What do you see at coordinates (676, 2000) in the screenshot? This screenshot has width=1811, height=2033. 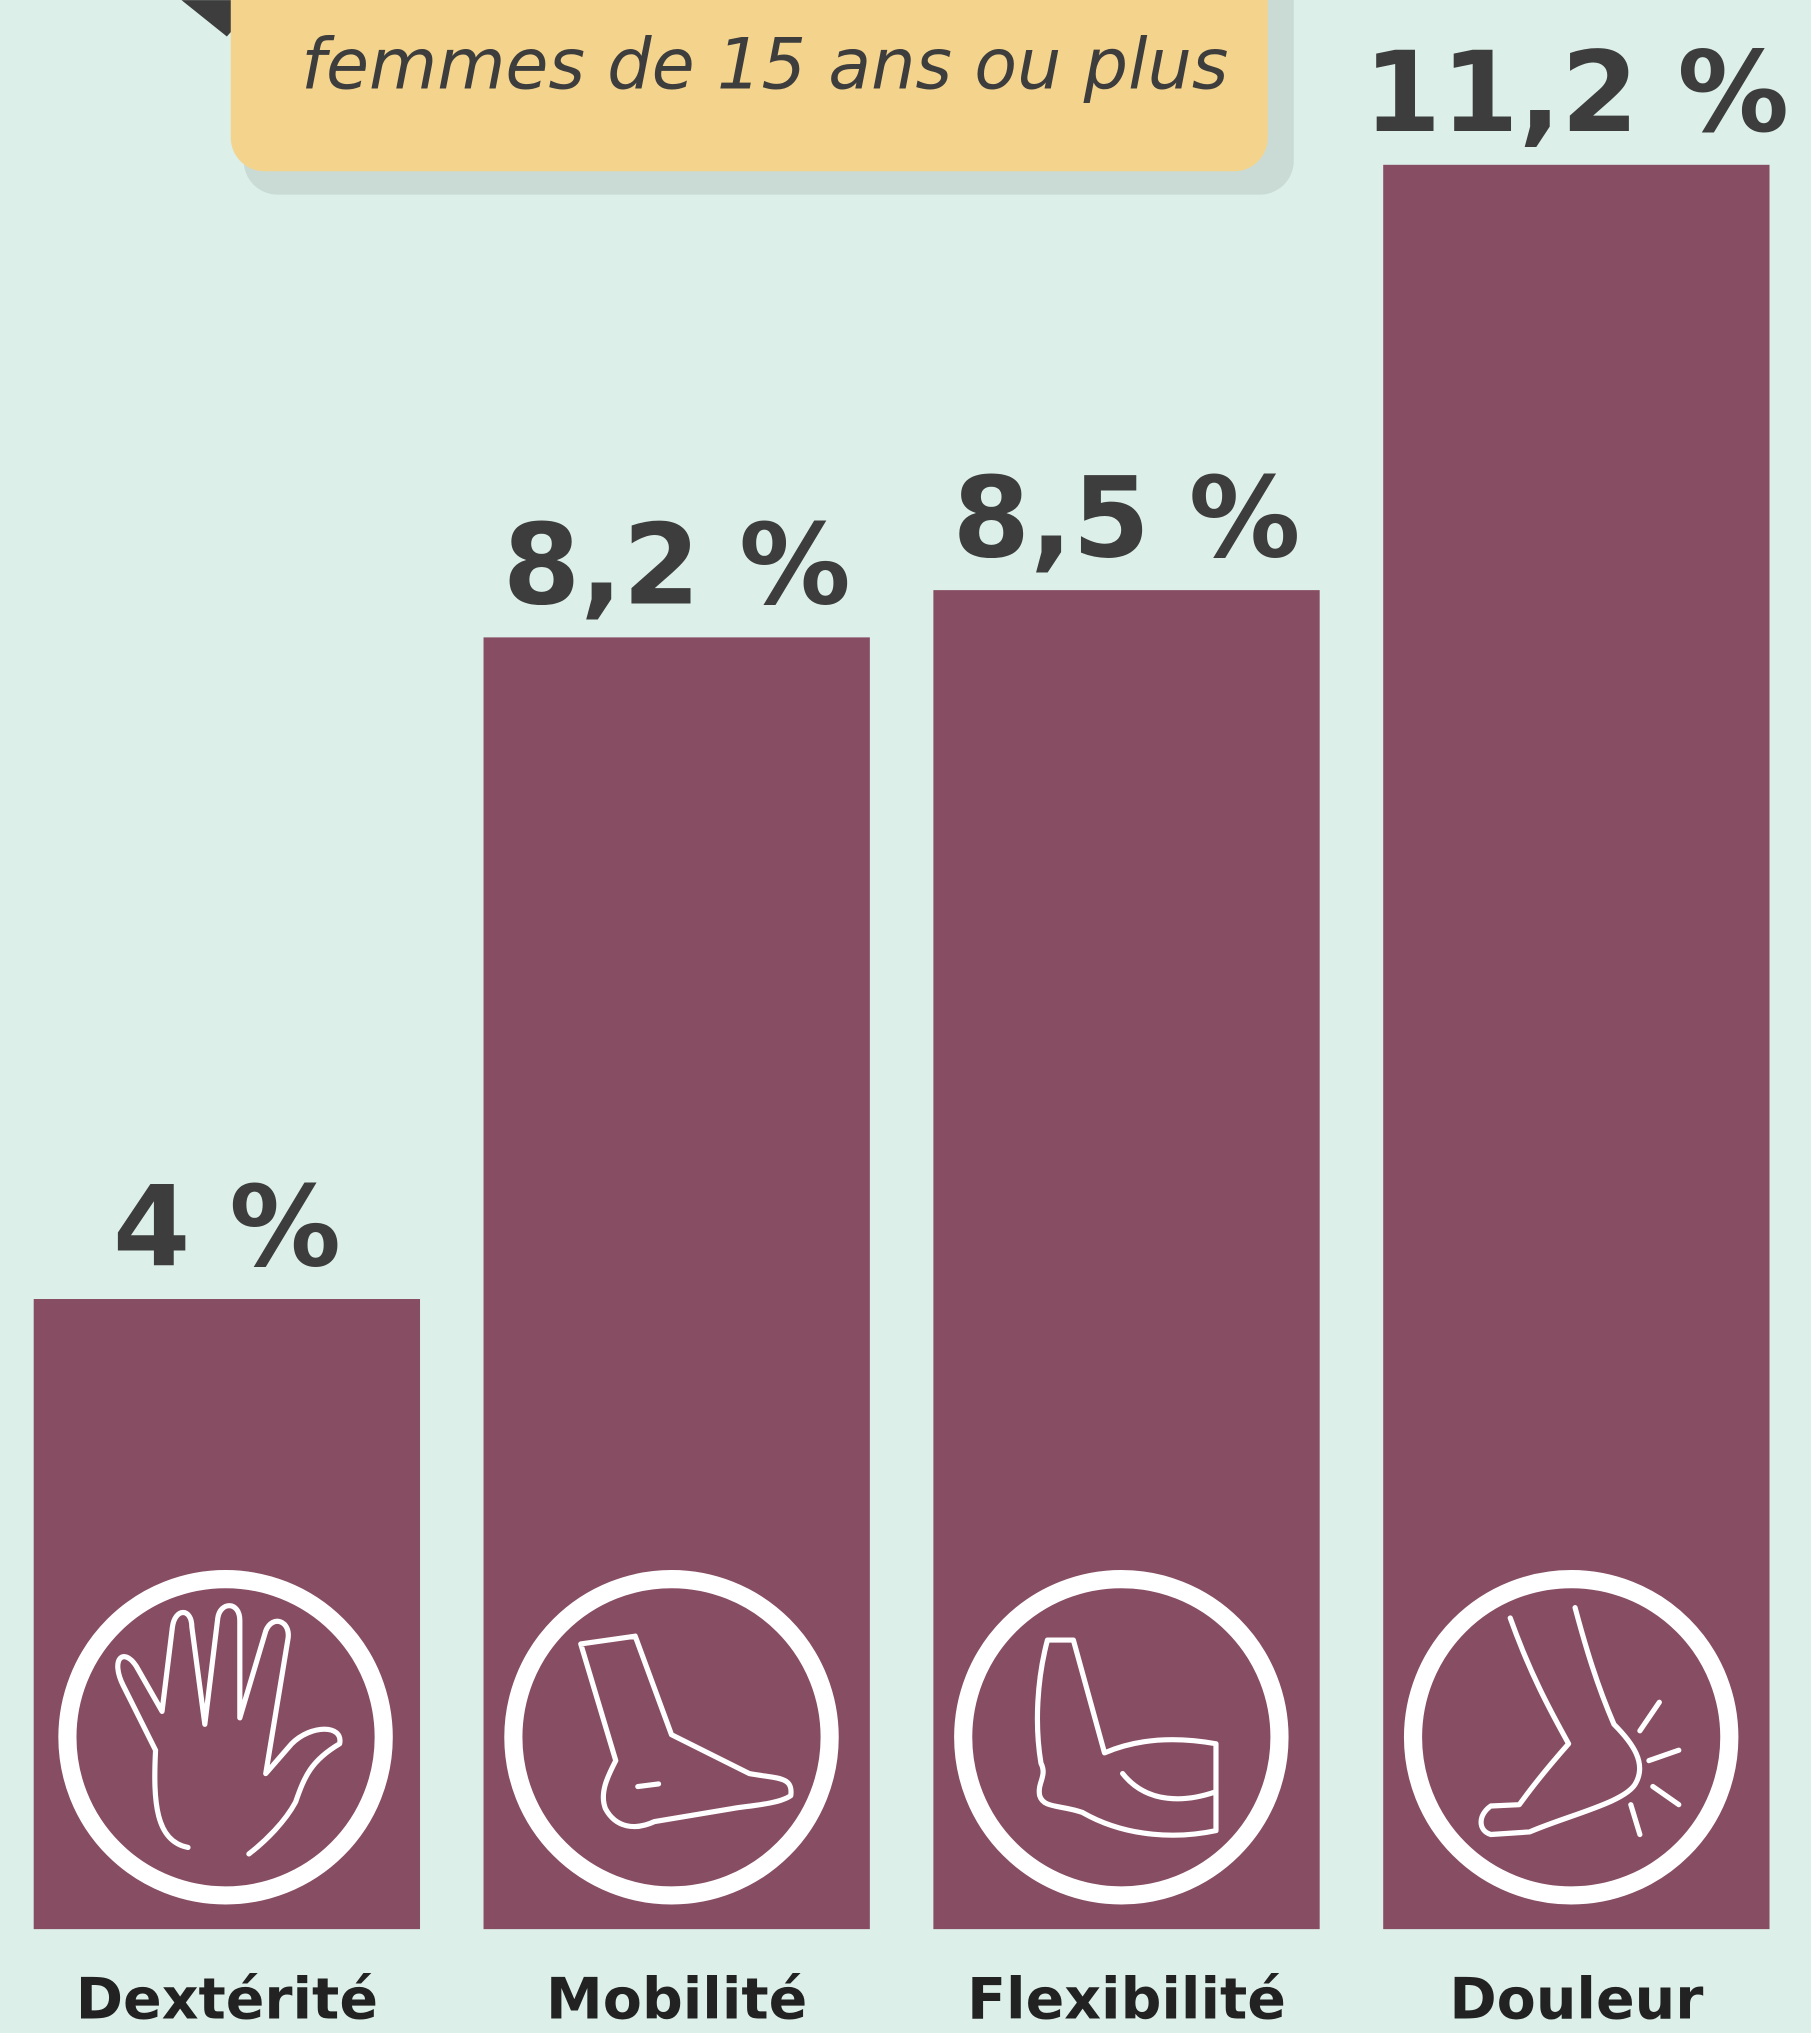 I see `category-label: Mobilité` at bounding box center [676, 2000].